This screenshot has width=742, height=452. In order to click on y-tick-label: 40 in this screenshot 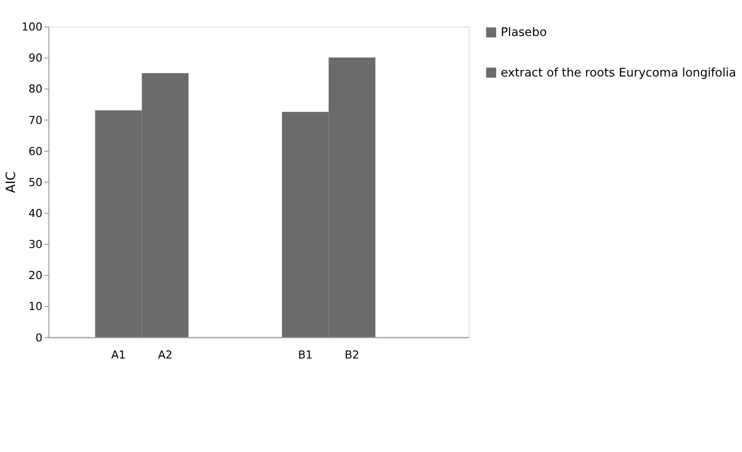, I will do `click(35, 213)`.